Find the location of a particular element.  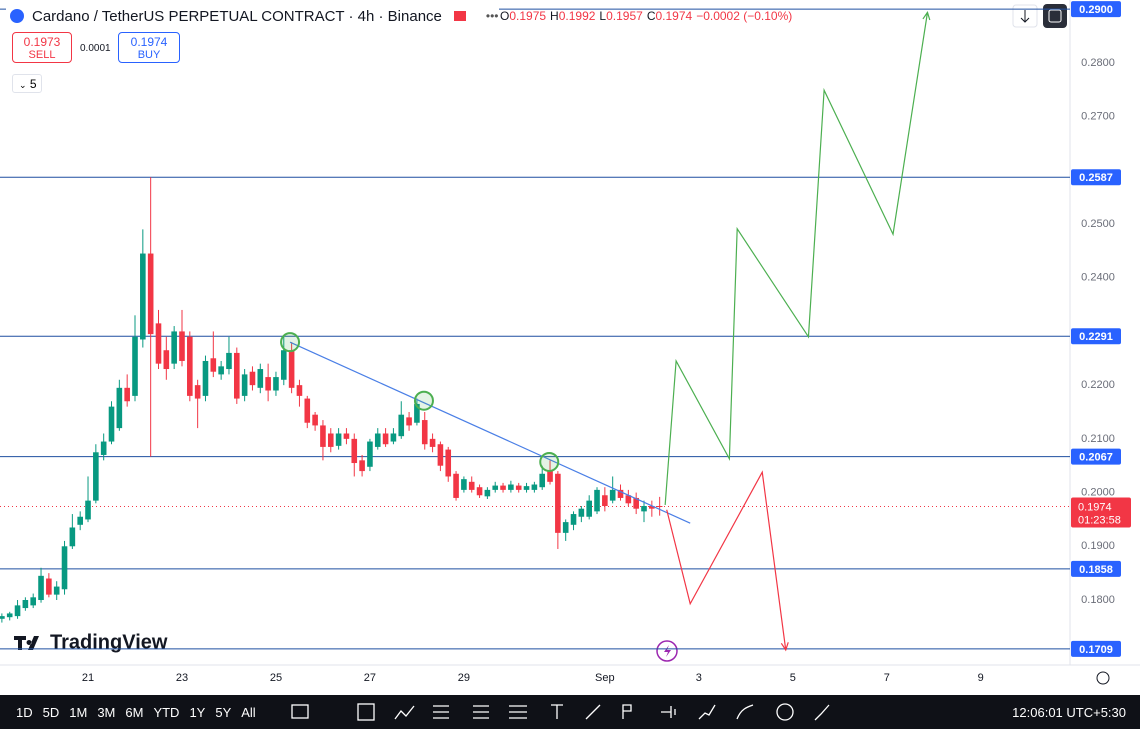

timeframe-button: 1D is located at coordinates (24, 712).